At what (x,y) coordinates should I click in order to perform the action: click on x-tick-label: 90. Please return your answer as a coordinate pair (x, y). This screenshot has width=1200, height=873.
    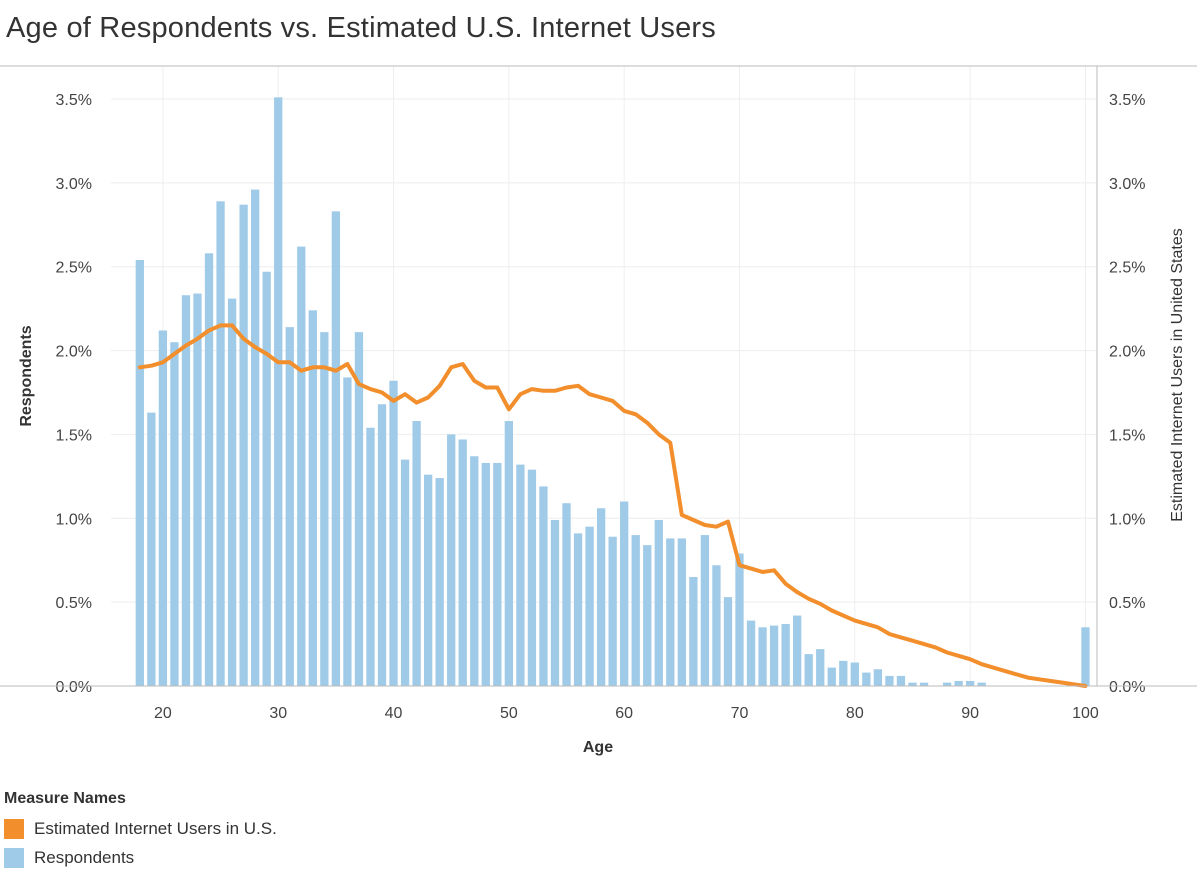
    Looking at the image, I should click on (970, 713).